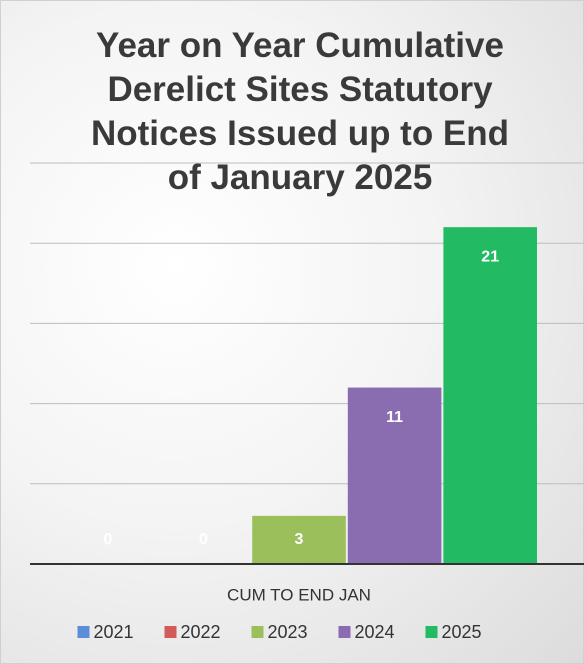  Describe the element at coordinates (490, 256) in the screenshot. I see `data-label: 21` at that location.